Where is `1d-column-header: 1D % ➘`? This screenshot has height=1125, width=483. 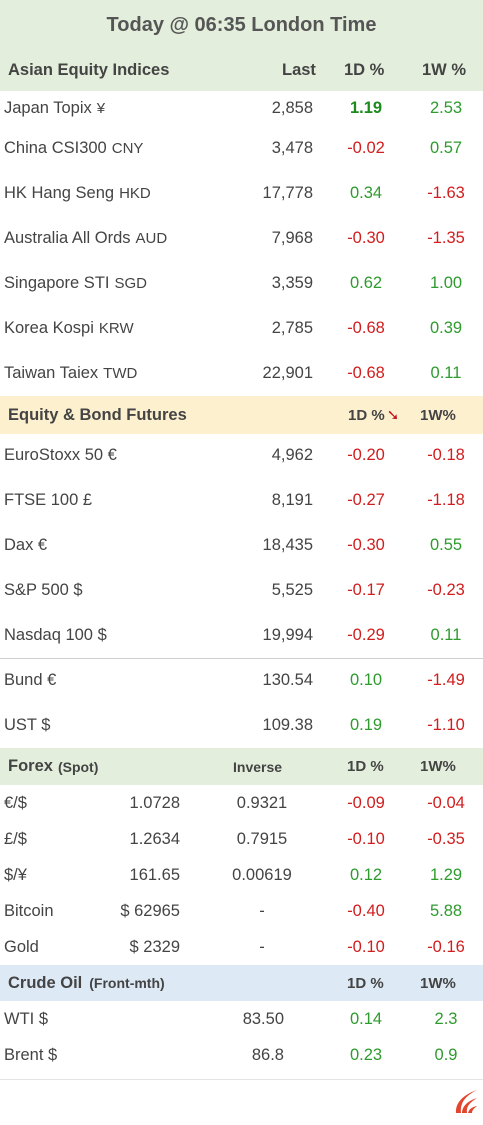 1d-column-header: 1D % ➘ is located at coordinates (374, 415).